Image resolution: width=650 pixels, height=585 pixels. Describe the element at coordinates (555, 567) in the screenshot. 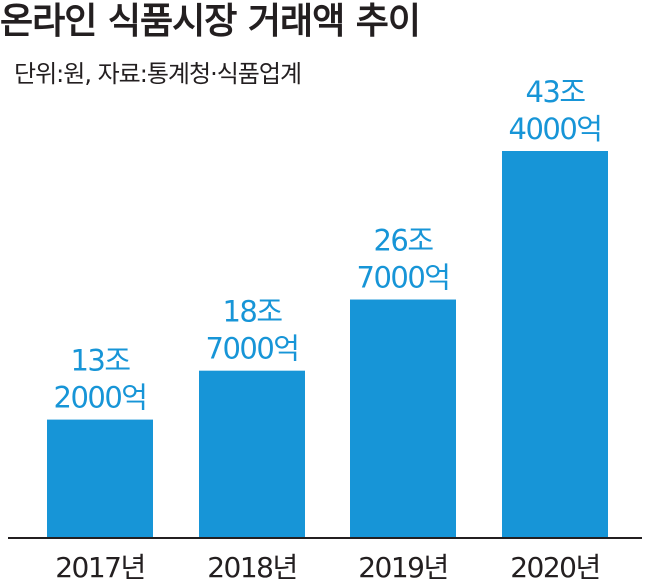

I see `x-tick-label-4: 2020년` at that location.